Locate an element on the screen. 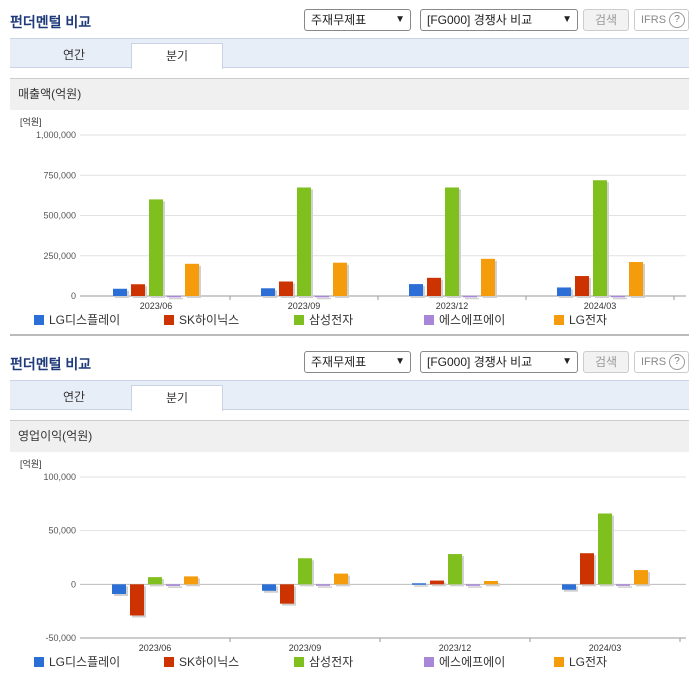 The width and height of the screenshot is (696, 684). legend-label: 삼성전자 is located at coordinates (331, 662).